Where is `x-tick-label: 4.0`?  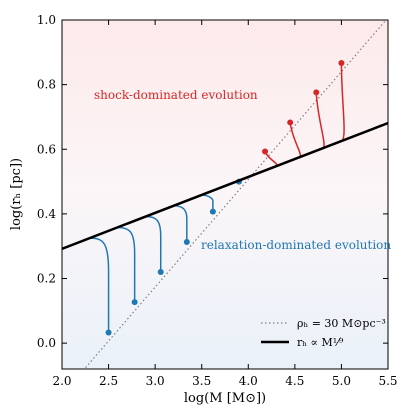
x-tick-label: 4.0 is located at coordinates (248, 381).